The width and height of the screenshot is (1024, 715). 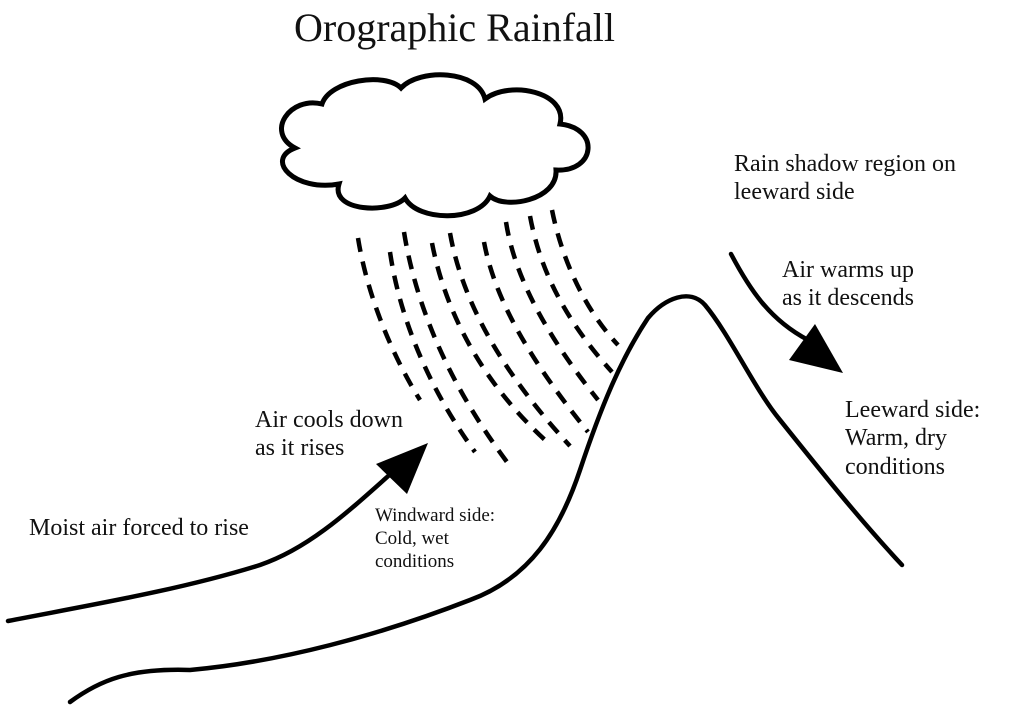 I want to click on leeward-line1: Leeward side:, so click(x=913, y=410).